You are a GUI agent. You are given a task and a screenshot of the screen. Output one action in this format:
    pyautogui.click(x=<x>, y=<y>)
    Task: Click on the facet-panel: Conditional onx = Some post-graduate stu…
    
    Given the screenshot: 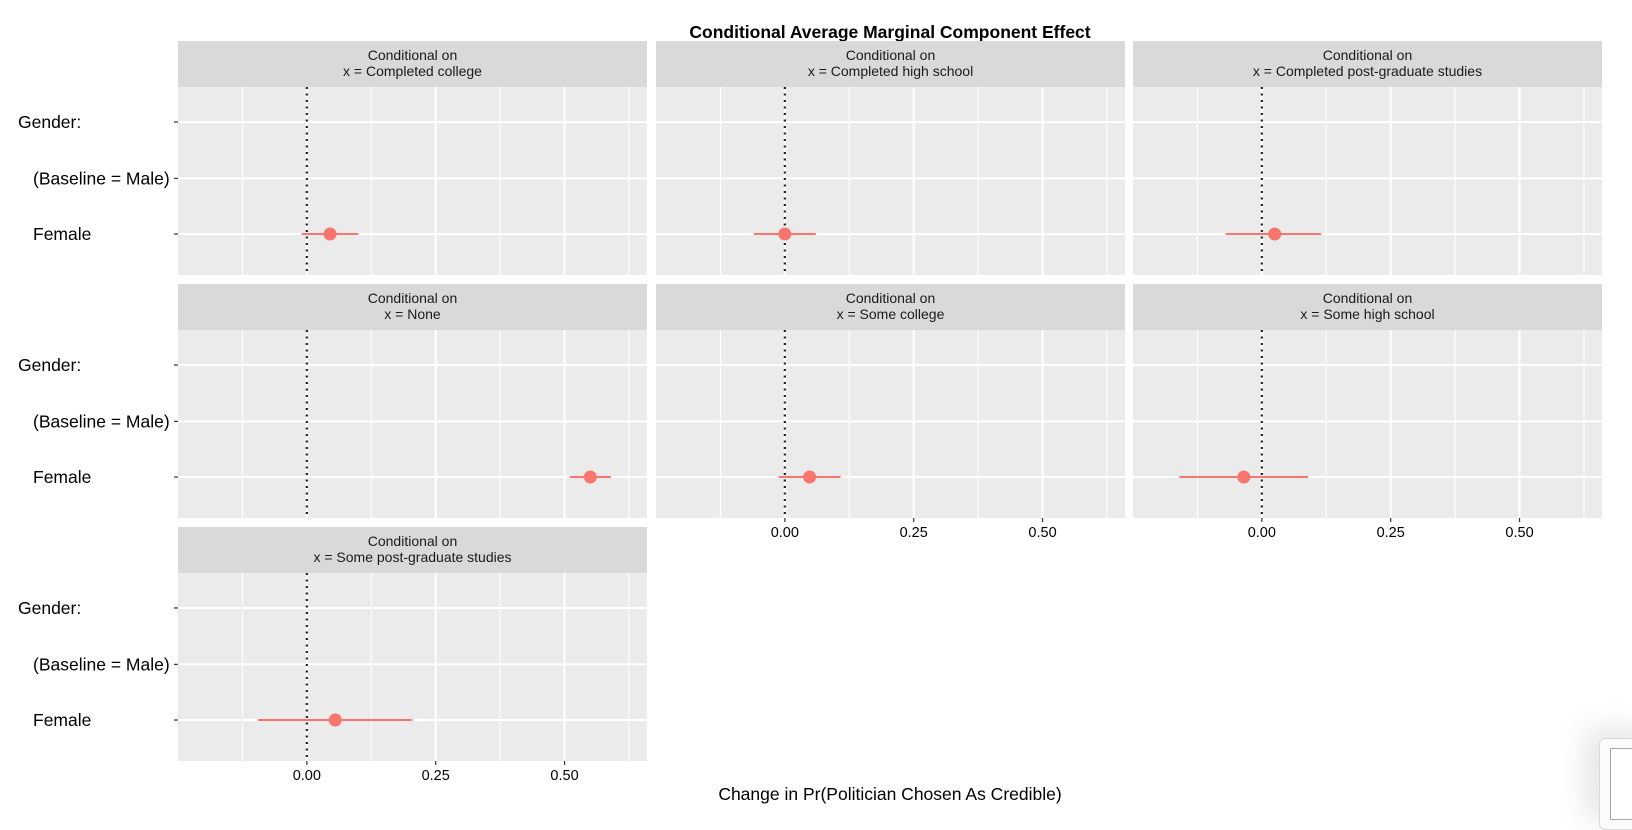 What is the action you would take?
    pyautogui.click(x=332, y=655)
    